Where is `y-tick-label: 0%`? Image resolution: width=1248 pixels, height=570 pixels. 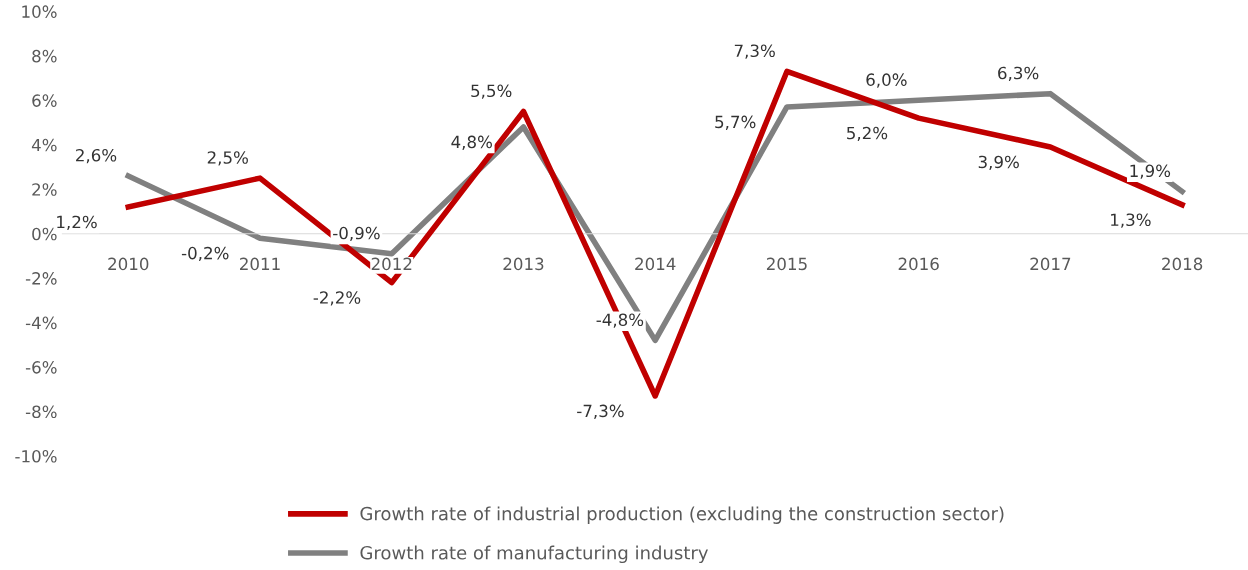
y-tick-label: 0% is located at coordinates (44, 234).